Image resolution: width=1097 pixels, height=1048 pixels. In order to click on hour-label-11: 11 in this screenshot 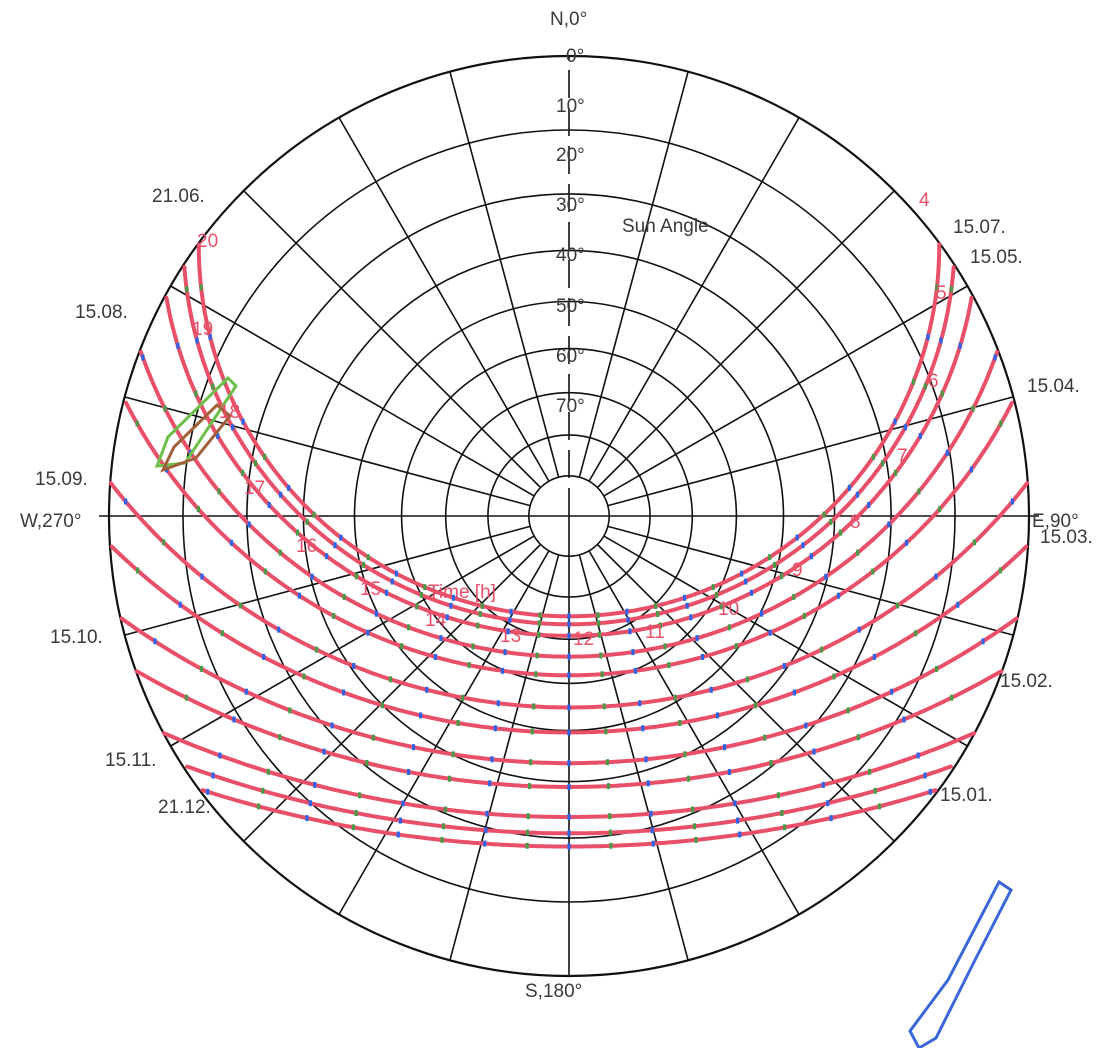, I will do `click(655, 632)`.